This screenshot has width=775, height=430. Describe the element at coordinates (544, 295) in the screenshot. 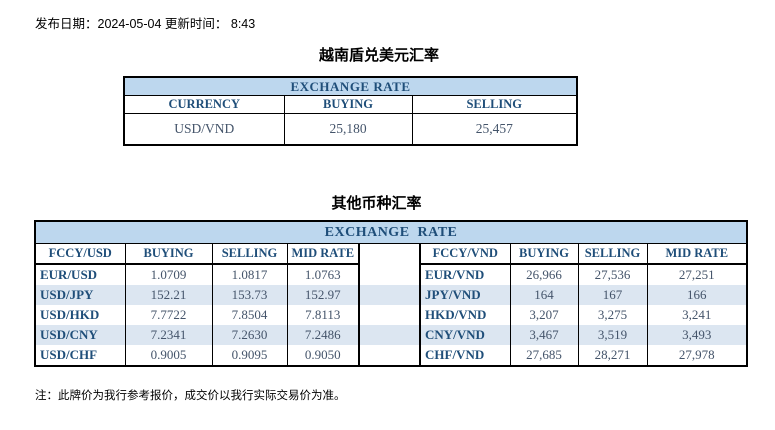

I see `buying-rate-cell: 164` at that location.